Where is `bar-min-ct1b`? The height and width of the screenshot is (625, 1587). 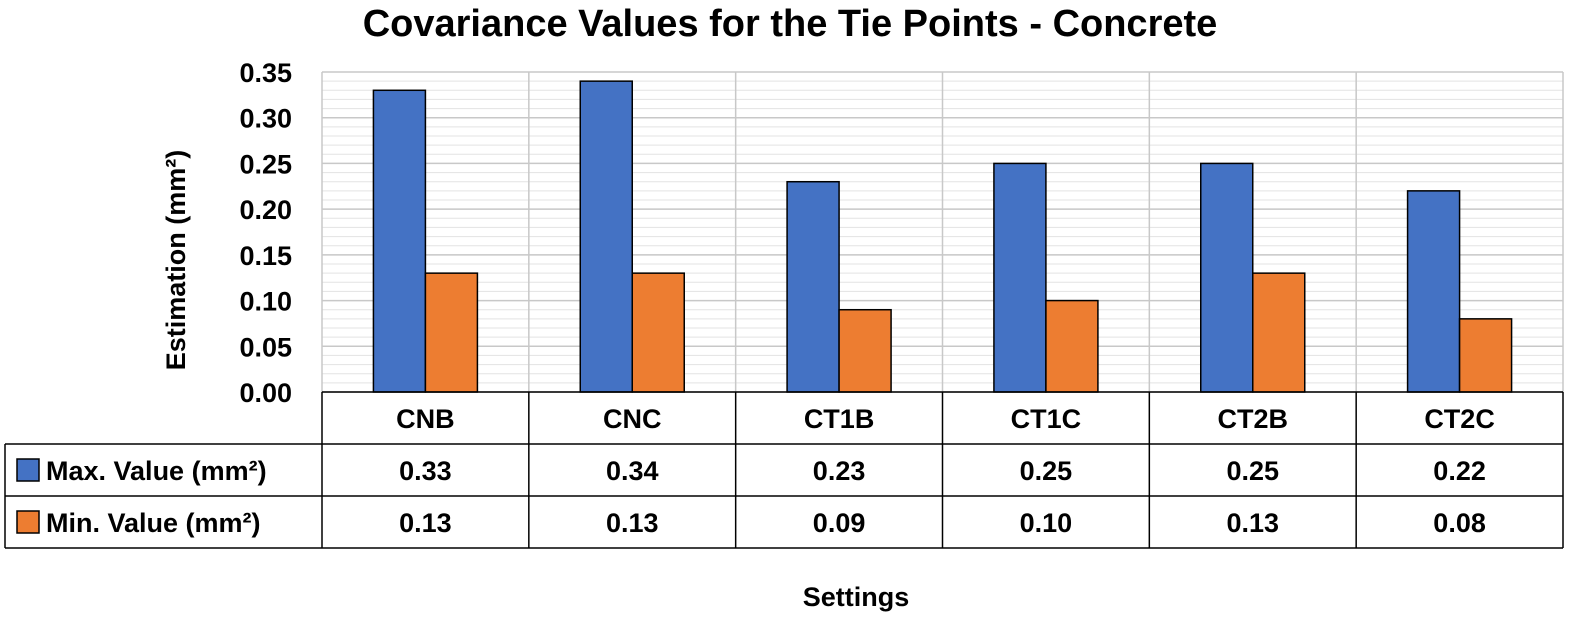
bar-min-ct1b is located at coordinates (865, 350).